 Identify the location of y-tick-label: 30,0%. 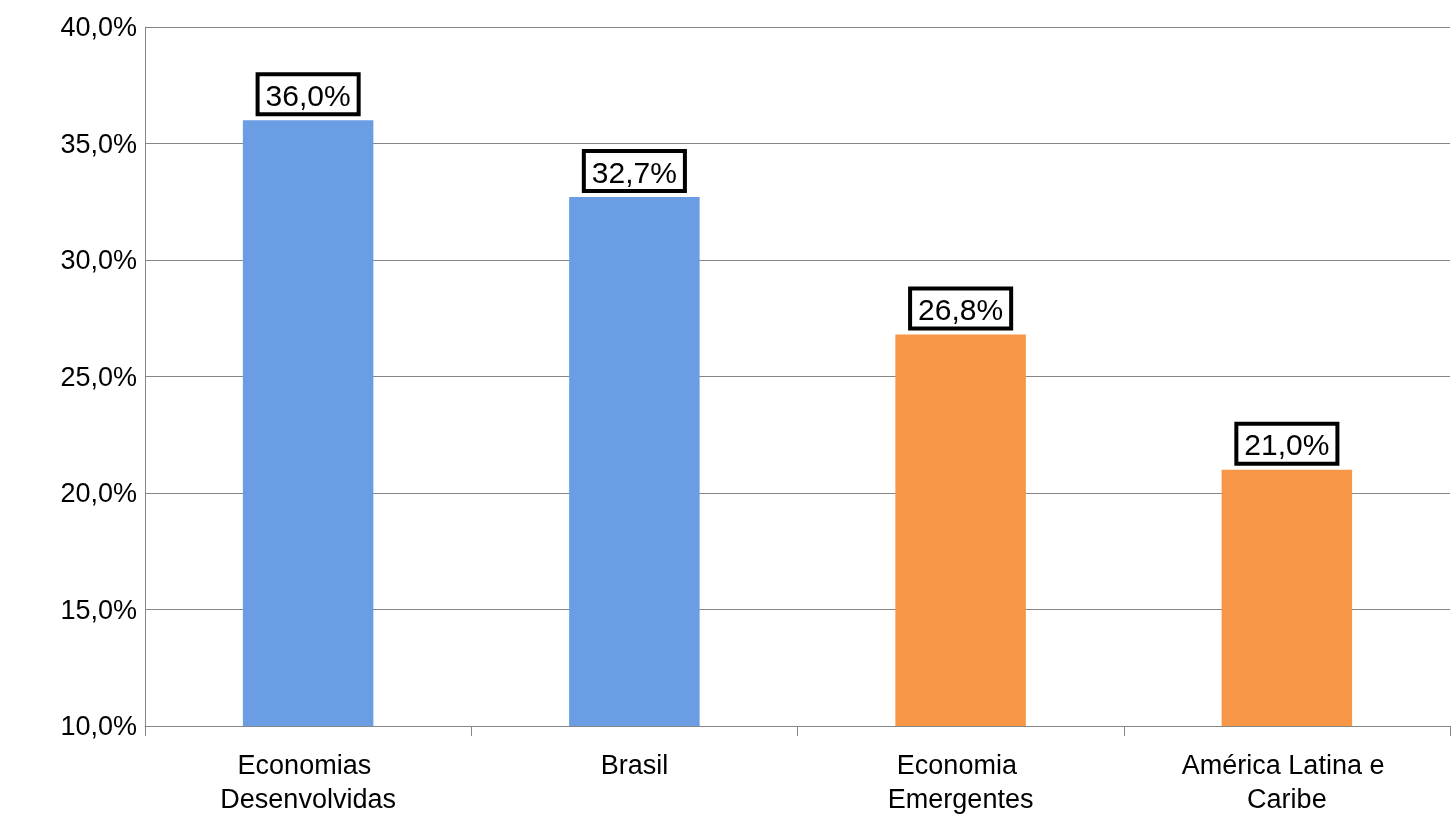
(98, 260).